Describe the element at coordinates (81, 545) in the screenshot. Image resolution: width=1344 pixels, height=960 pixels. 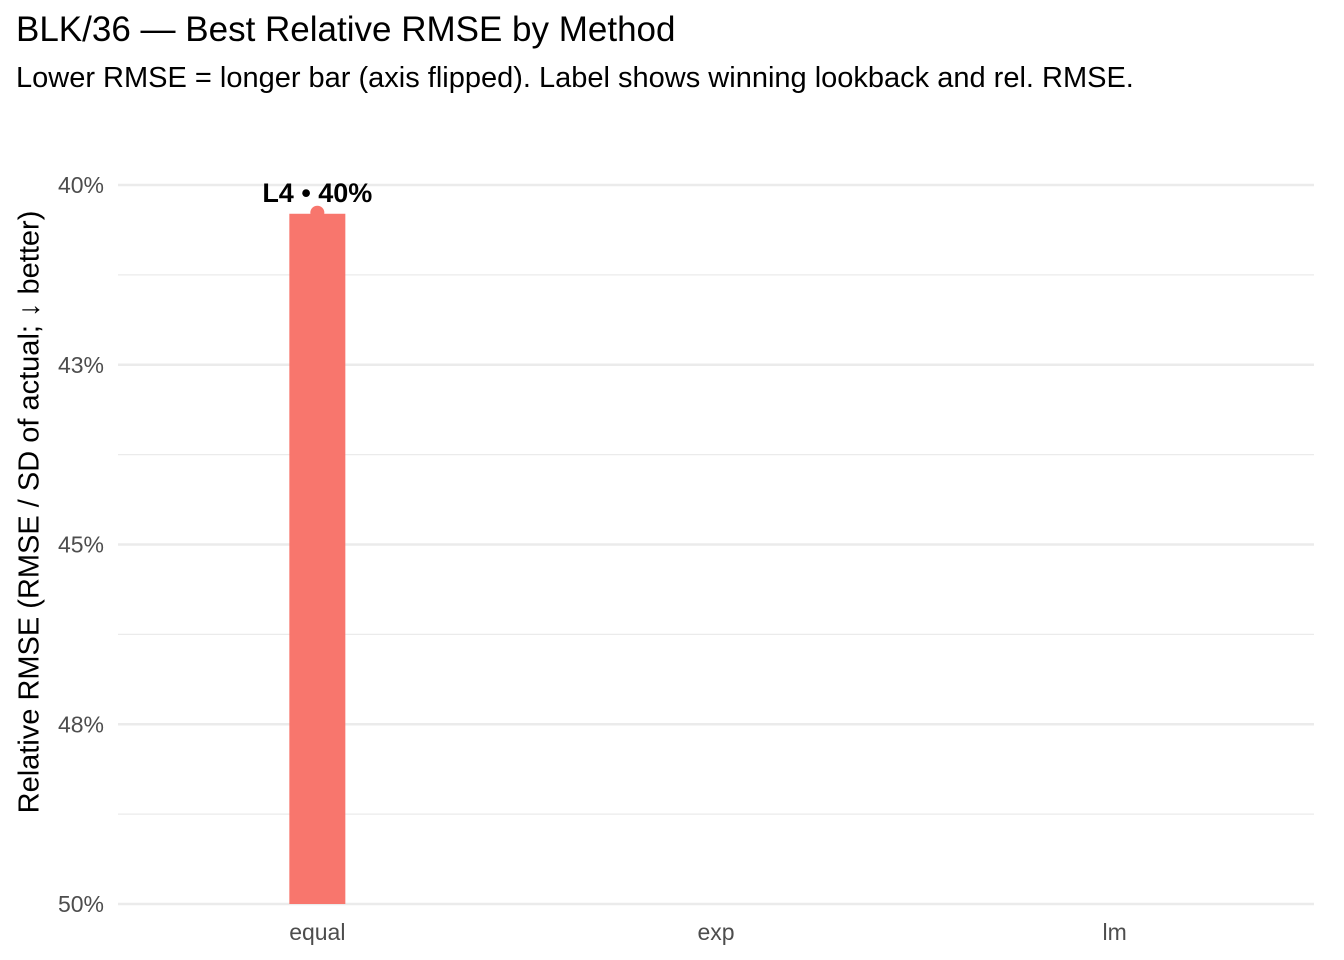
I see `y-tick-label: 45%` at that location.